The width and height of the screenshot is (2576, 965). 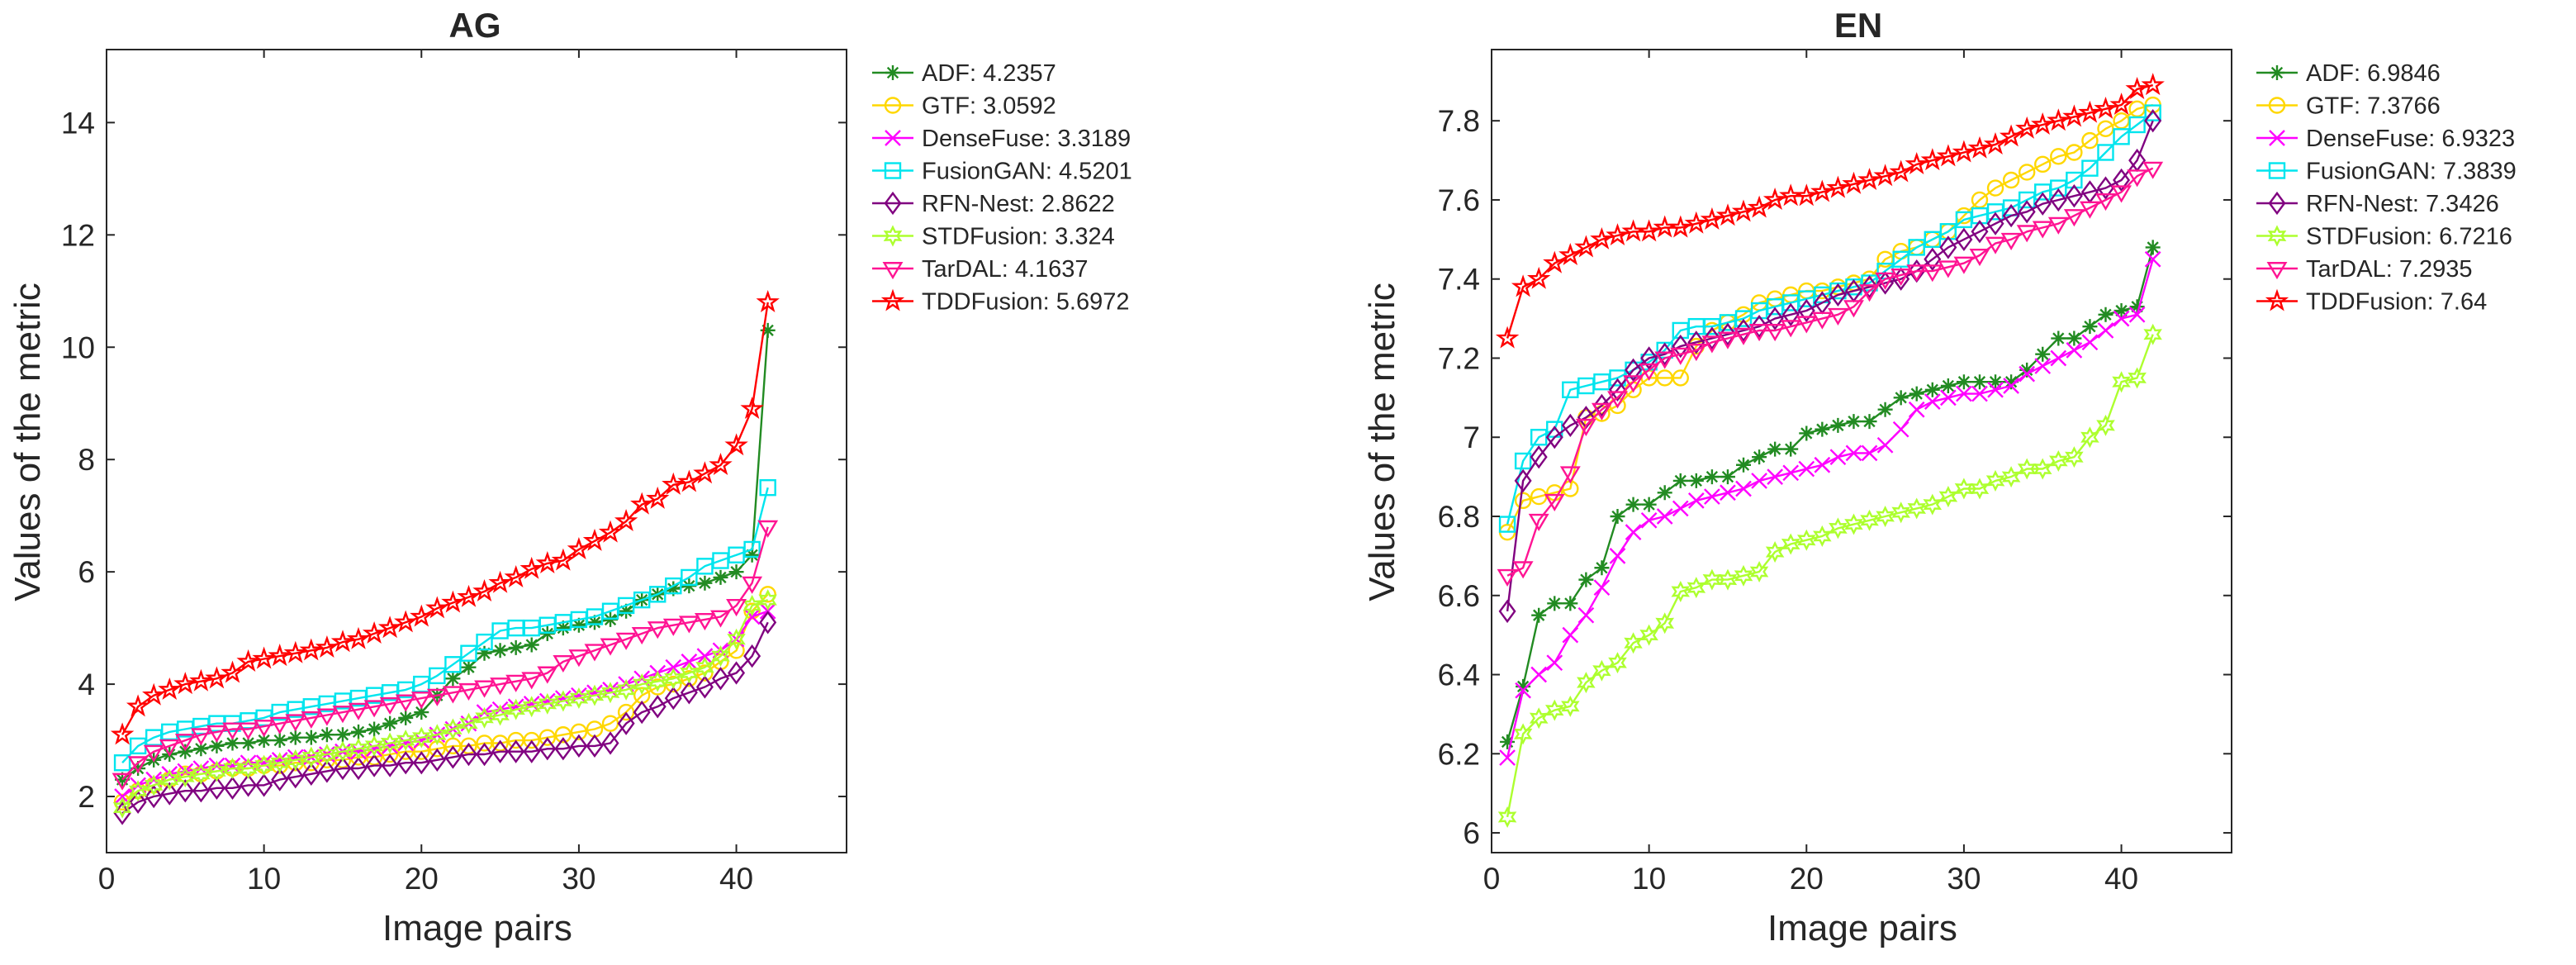 I want to click on series-line, so click(x=1830, y=372).